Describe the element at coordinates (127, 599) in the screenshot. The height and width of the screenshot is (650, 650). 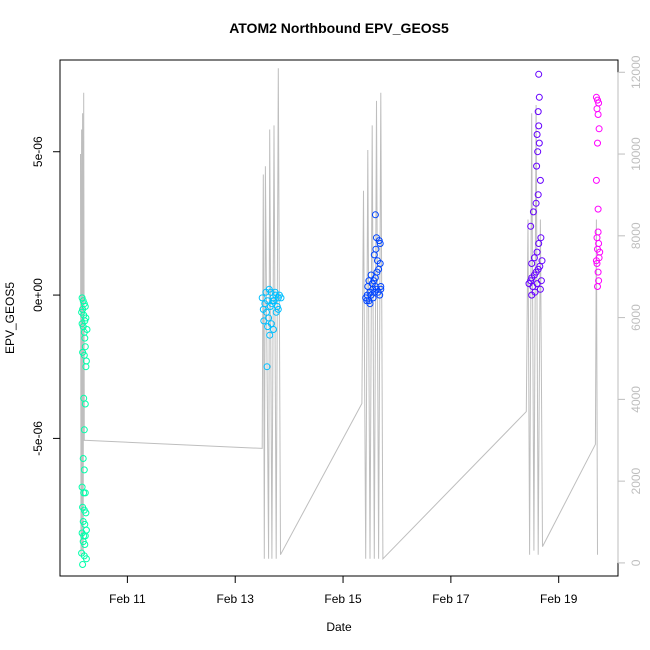
I see `x-tick-label: Feb 11` at that location.